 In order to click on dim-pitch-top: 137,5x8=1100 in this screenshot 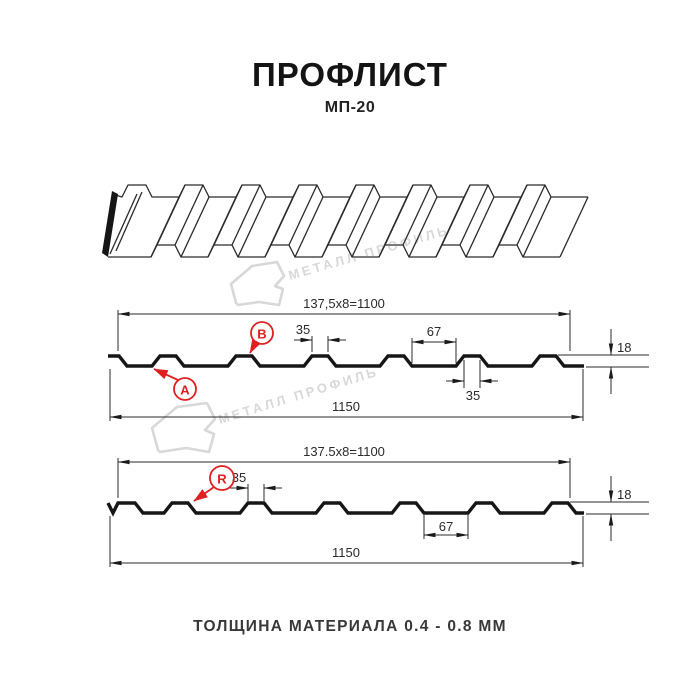, I will do `click(344, 323)`.